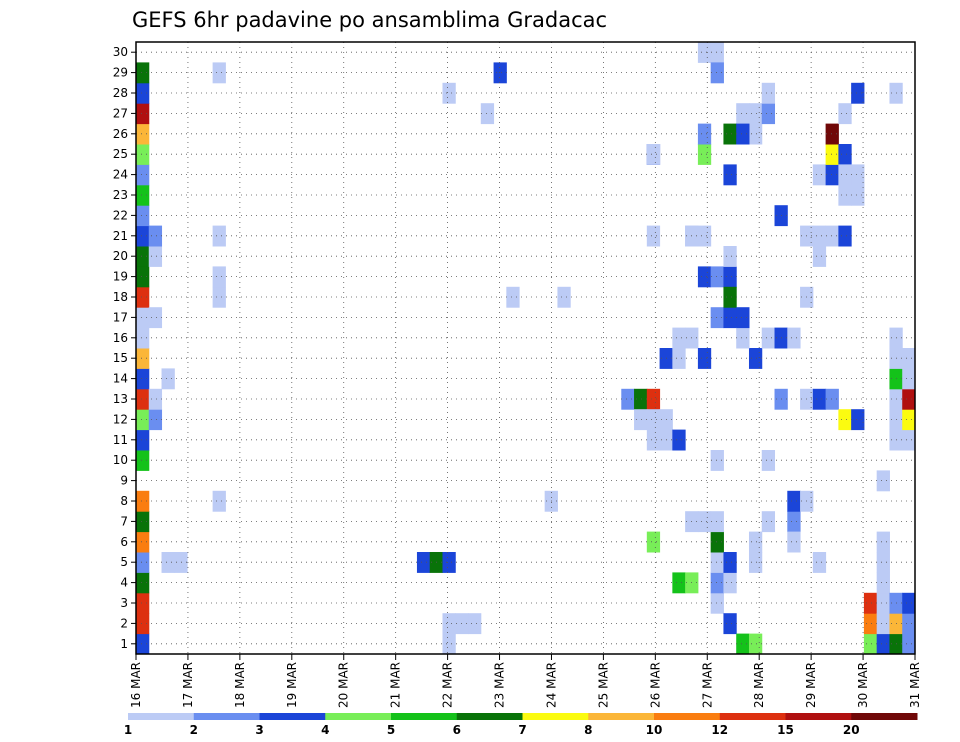  I want to click on y-tick-label: 7, so click(124, 521).